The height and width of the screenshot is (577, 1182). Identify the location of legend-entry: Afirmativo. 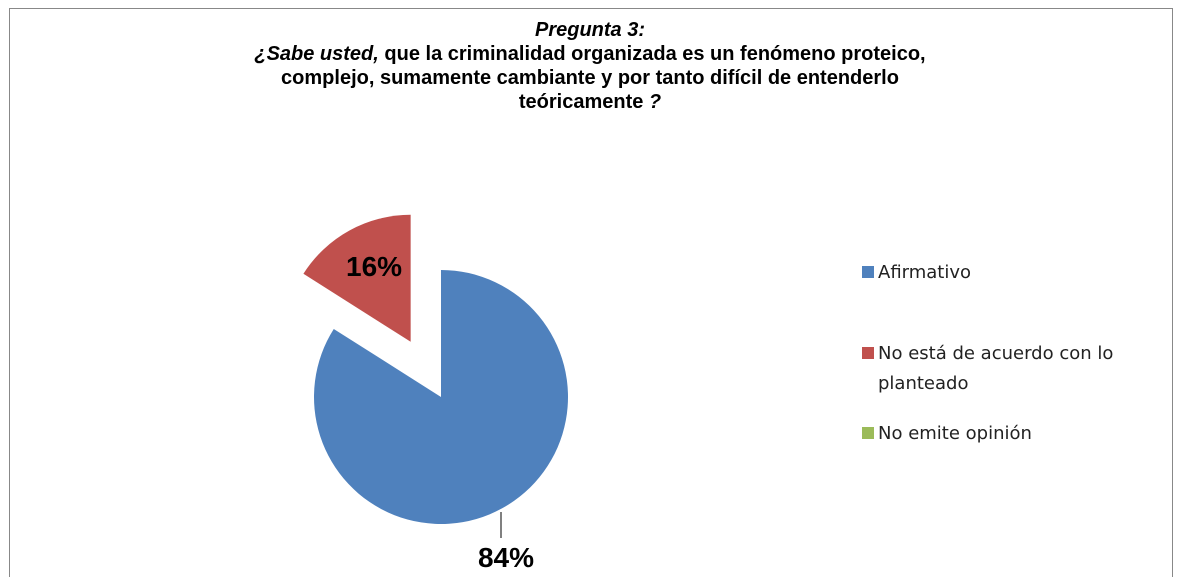
(1012, 273).